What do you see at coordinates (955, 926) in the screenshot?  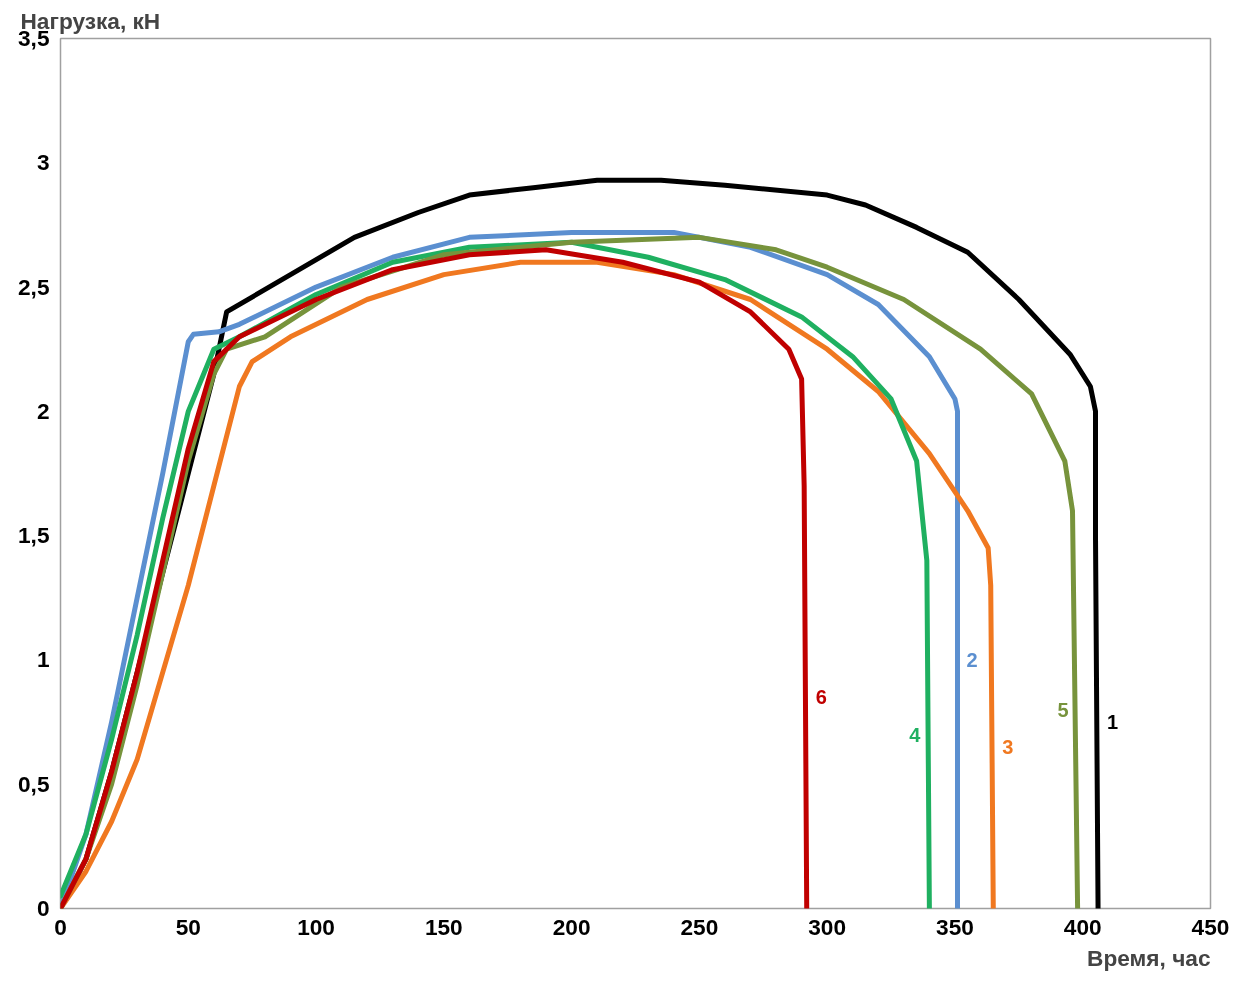 I see `x-tick-label: 350` at bounding box center [955, 926].